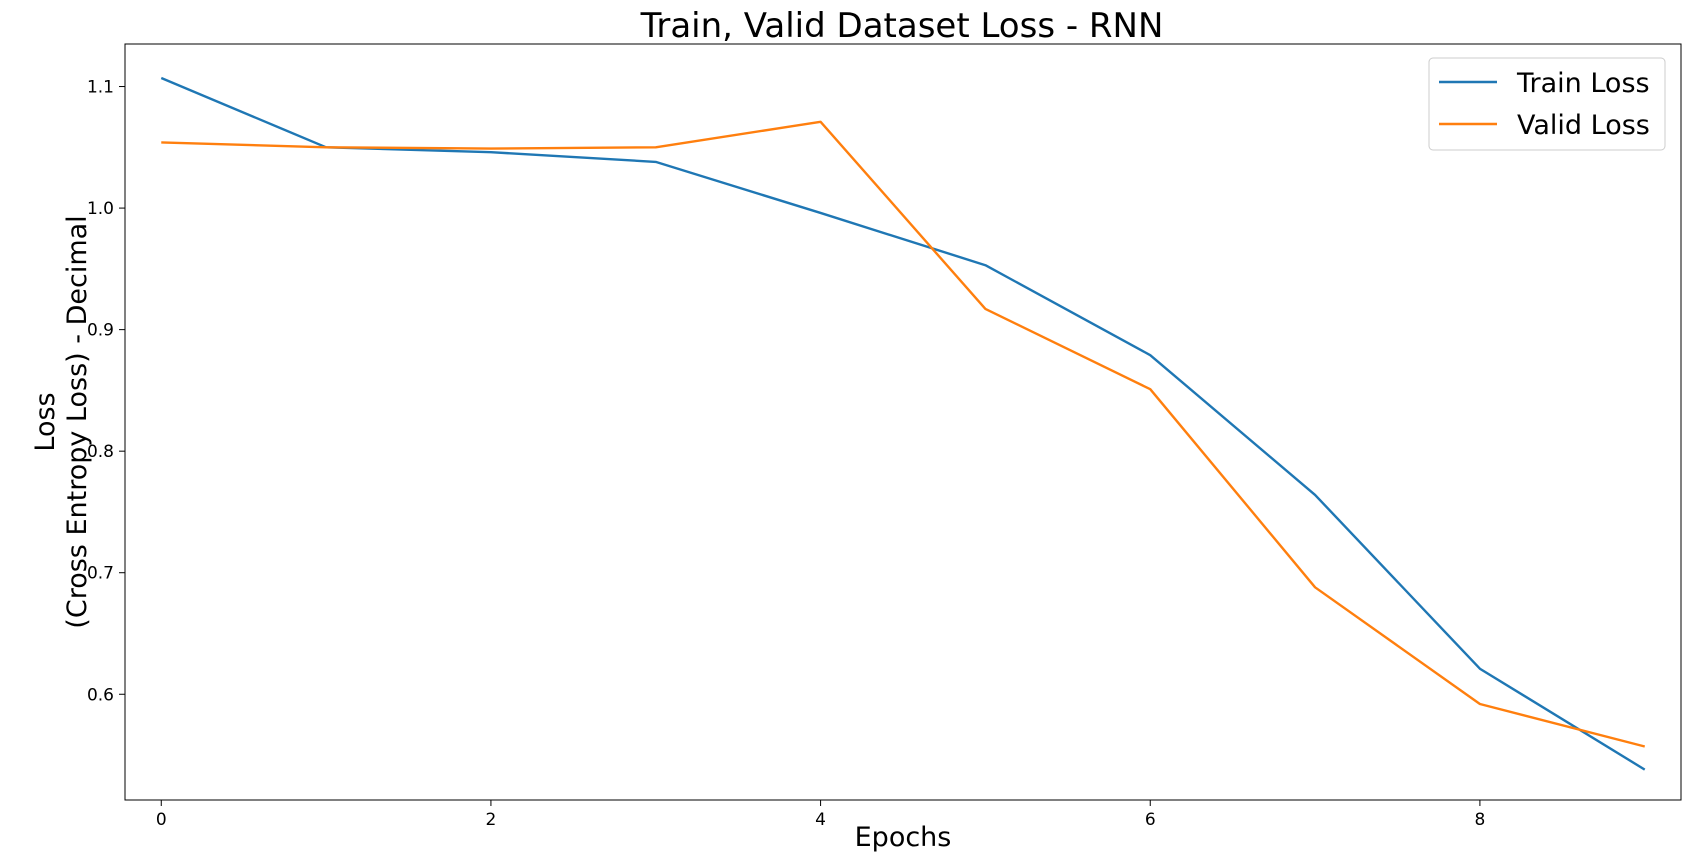 The image size is (1688, 854). I want to click on x-tick-label: 6, so click(1150, 820).